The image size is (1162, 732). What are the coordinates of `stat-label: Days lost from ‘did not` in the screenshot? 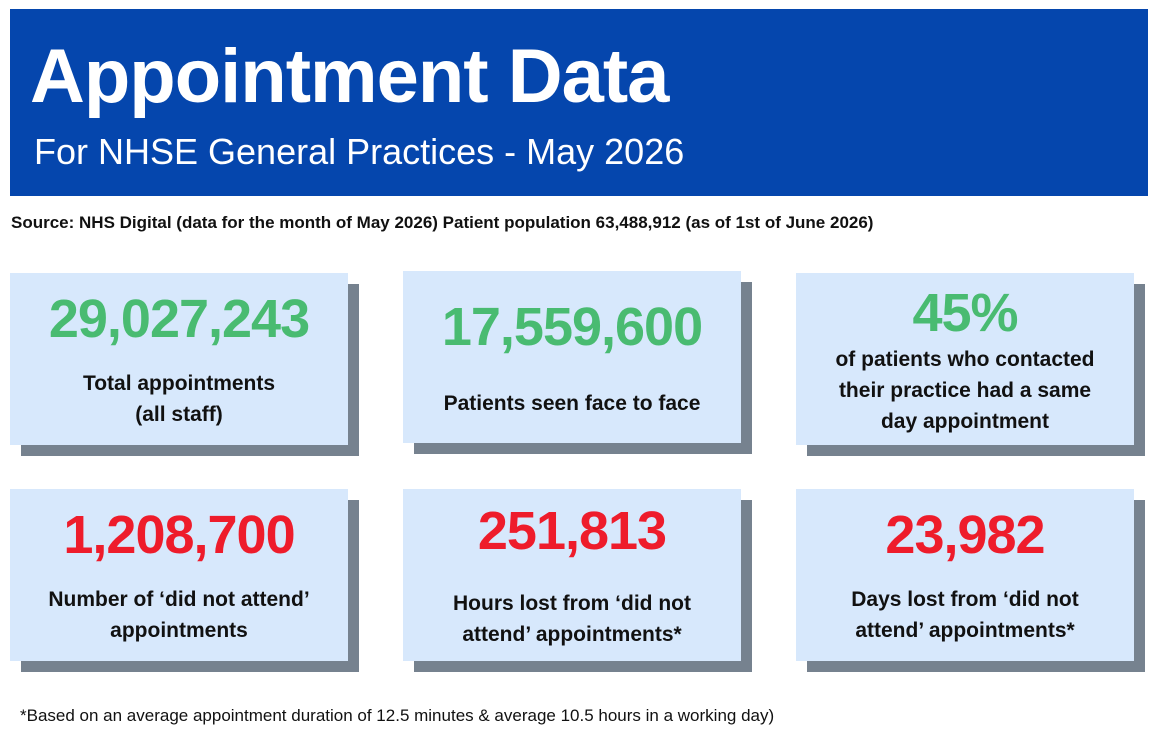 It's located at (965, 599).